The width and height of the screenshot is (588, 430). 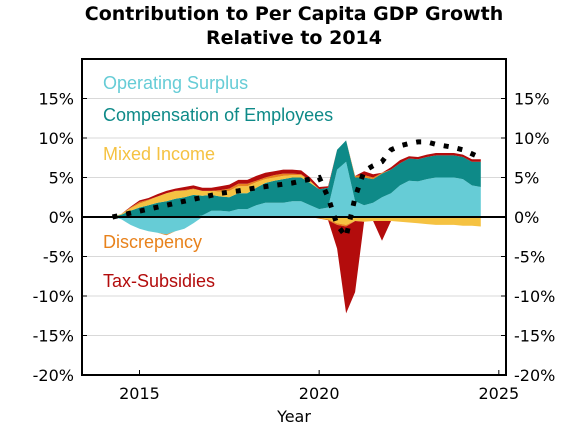 What do you see at coordinates (175, 83) in the screenshot?
I see `series-label-operating-surplus: Operating Surplus` at bounding box center [175, 83].